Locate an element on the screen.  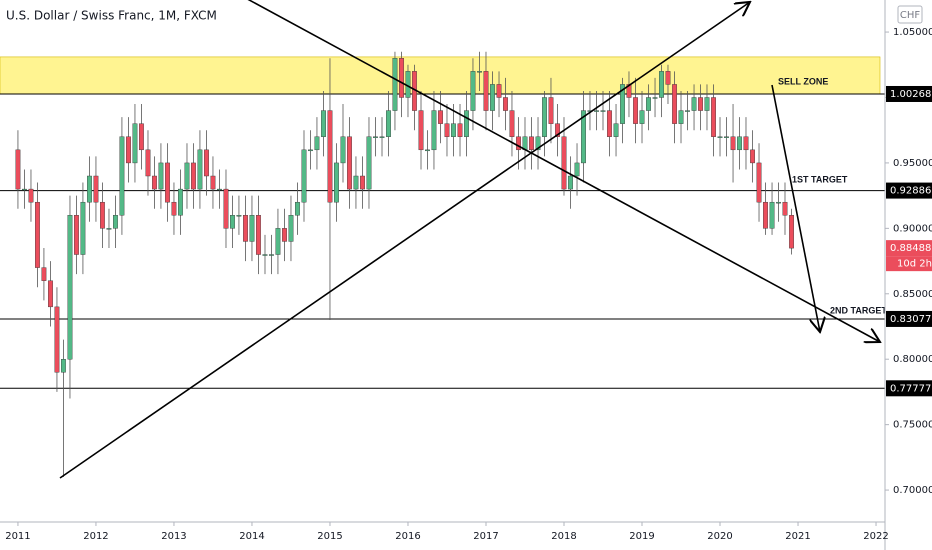
x-tick-label: 2016 is located at coordinates (407, 536).